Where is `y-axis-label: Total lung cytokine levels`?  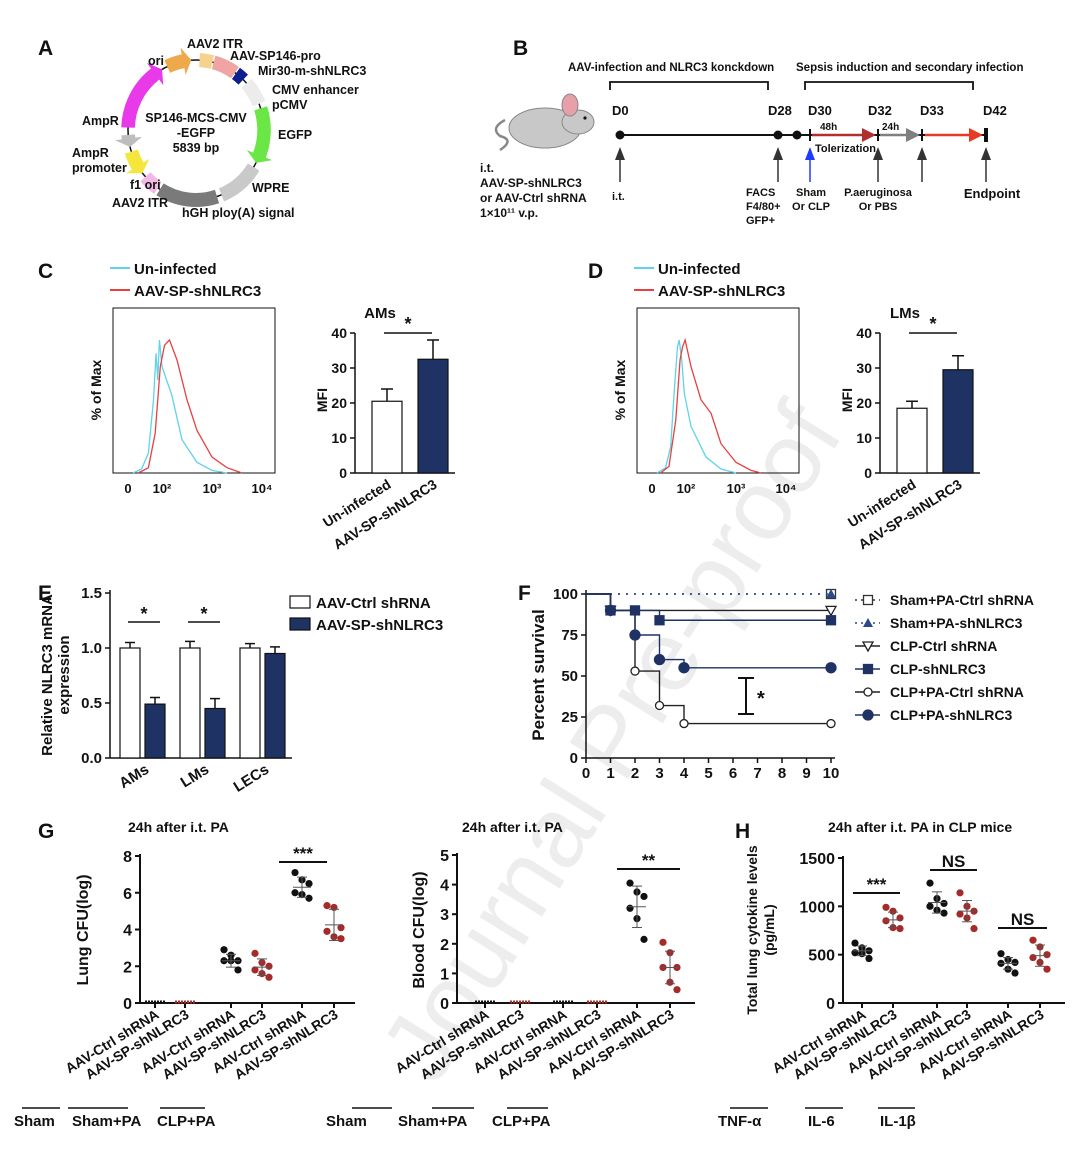
y-axis-label: Total lung cytokine levels is located at coordinates (752, 930).